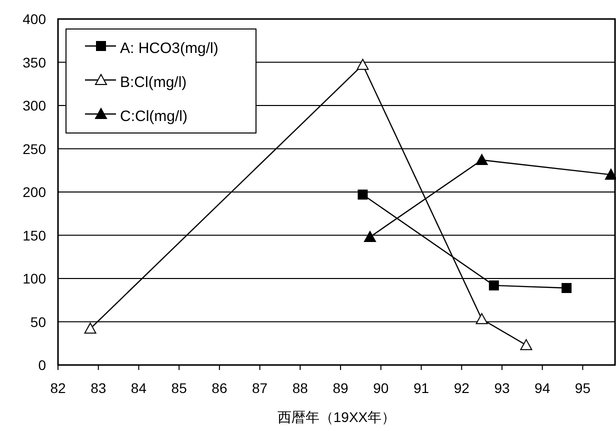  Describe the element at coordinates (34, 192) in the screenshot. I see `y-tick-label: 200` at that location.